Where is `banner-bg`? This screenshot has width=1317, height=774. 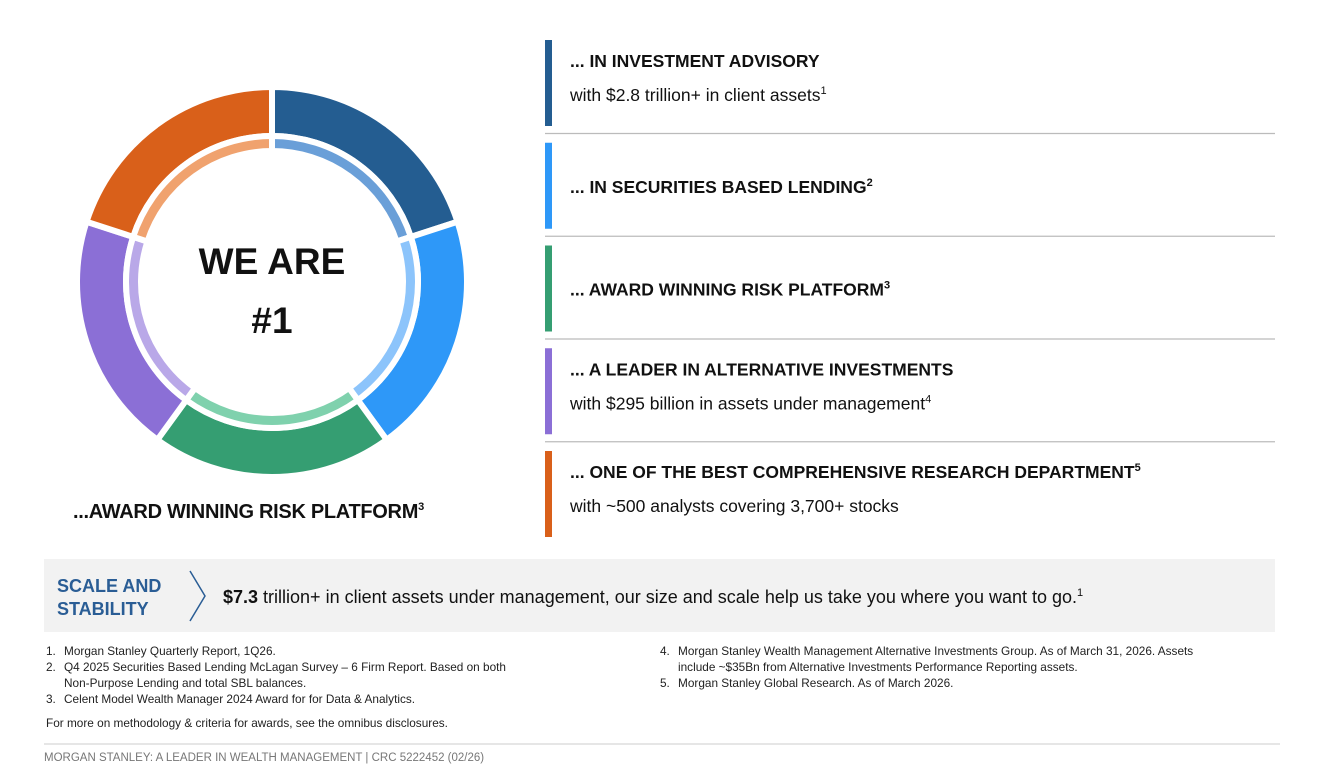
banner-bg is located at coordinates (659, 595).